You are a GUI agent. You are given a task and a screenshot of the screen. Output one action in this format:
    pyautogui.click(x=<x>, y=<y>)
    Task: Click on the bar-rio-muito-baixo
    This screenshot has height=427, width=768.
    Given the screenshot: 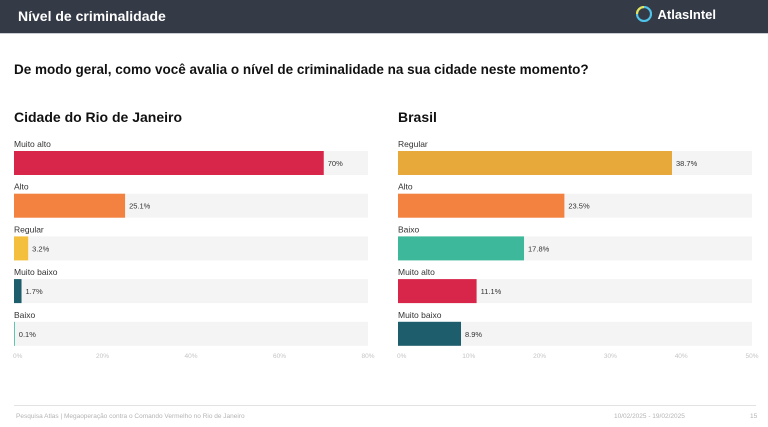 What is the action you would take?
    pyautogui.click(x=18, y=291)
    